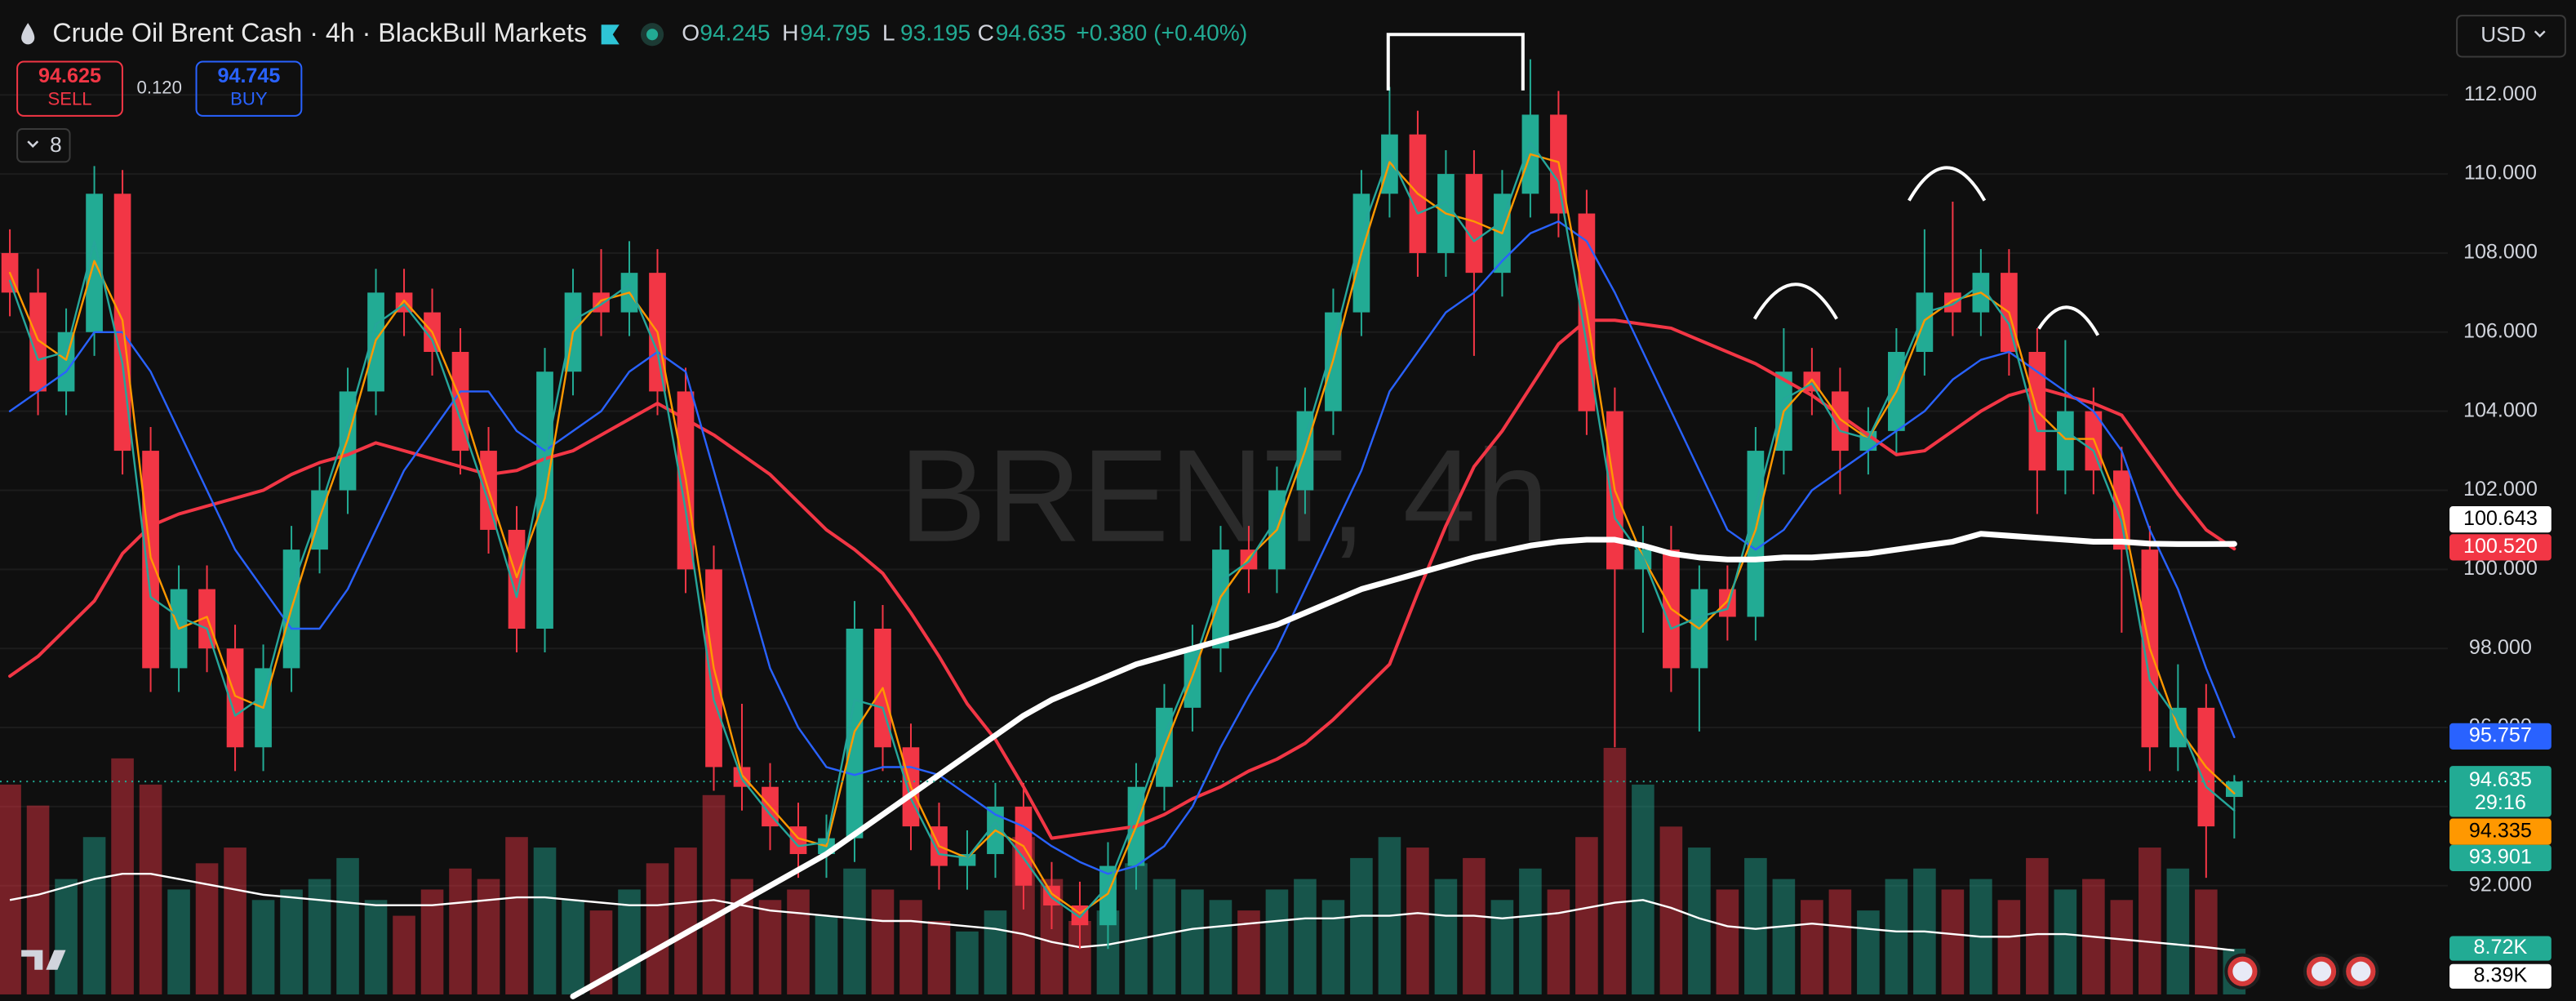  I want to click on flag-icon, so click(610, 35).